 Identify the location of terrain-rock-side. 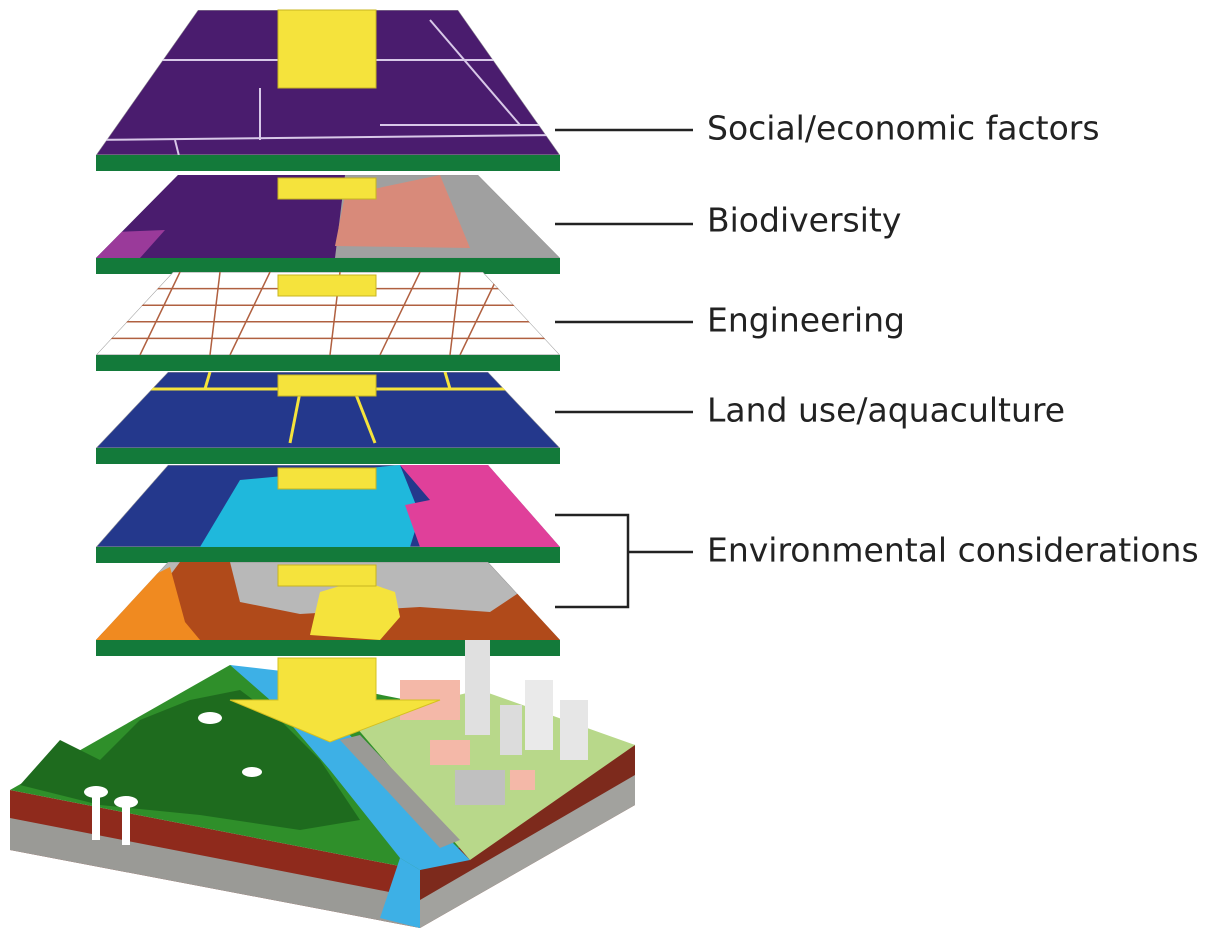
(527, 851).